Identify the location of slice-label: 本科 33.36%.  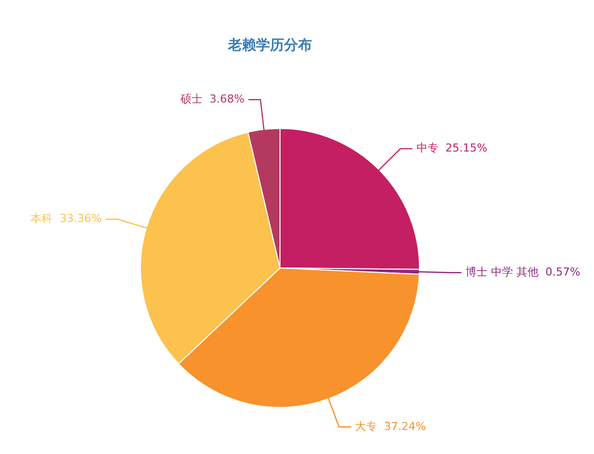
(66, 219).